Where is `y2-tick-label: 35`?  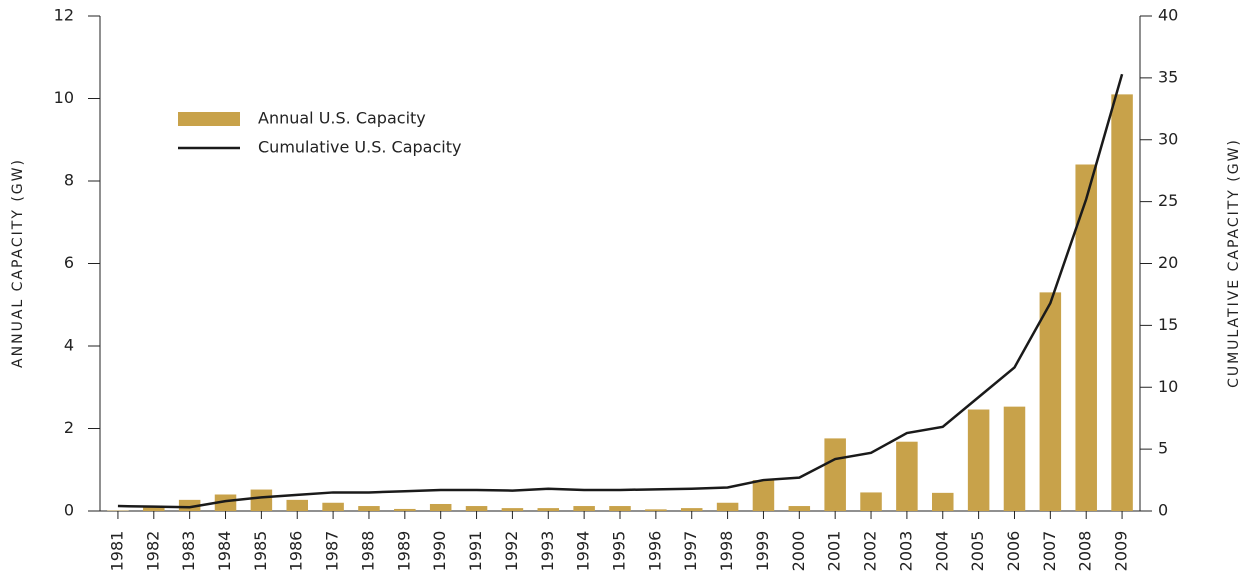 y2-tick-label: 35 is located at coordinates (1168, 76).